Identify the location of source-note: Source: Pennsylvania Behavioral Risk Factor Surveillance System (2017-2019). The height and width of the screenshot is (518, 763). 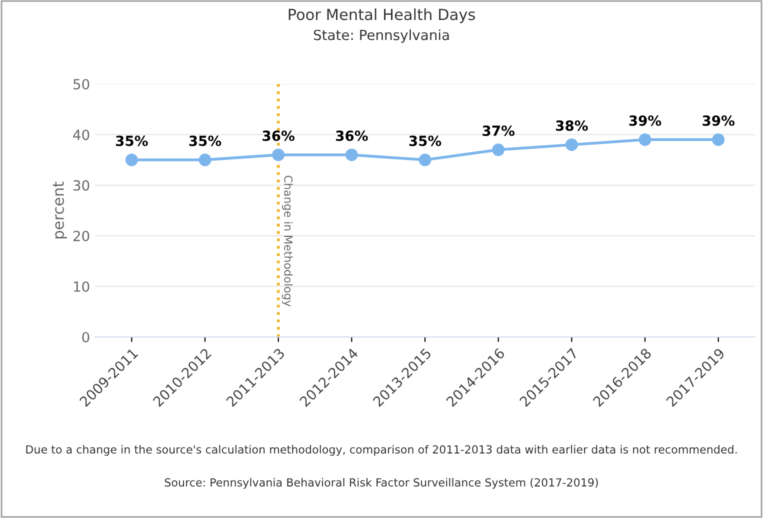
(381, 483).